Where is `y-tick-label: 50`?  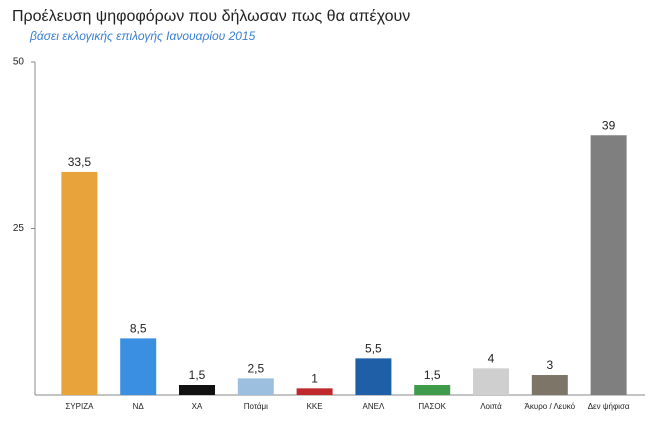
y-tick-label: 50 is located at coordinates (19, 62).